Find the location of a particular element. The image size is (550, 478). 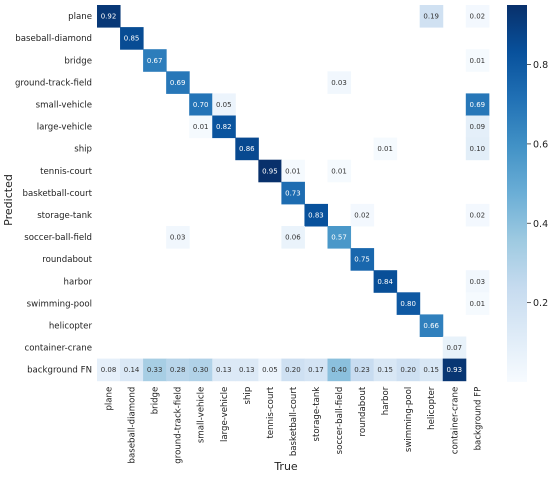

colorbar-tick-label: 0.4 is located at coordinates (540, 224).